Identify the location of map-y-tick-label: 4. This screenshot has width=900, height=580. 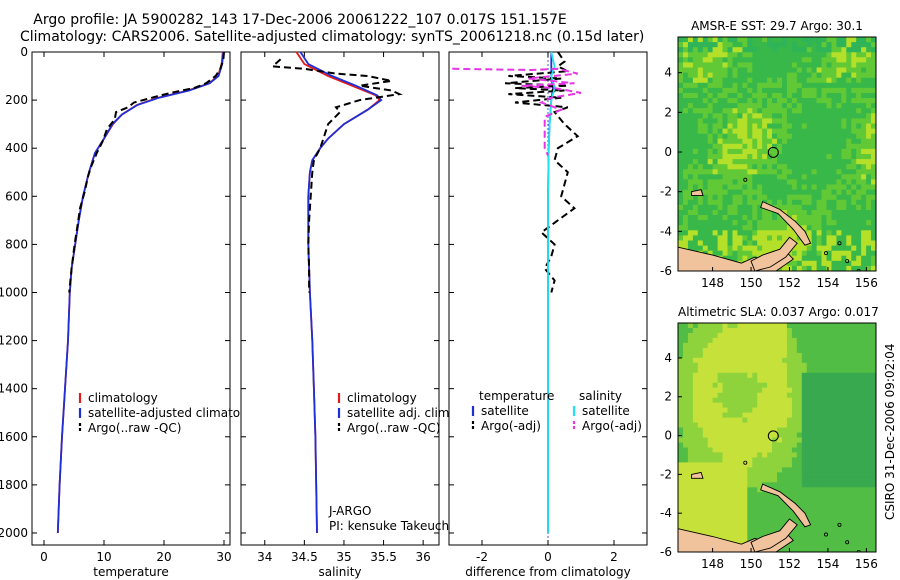
(668, 73).